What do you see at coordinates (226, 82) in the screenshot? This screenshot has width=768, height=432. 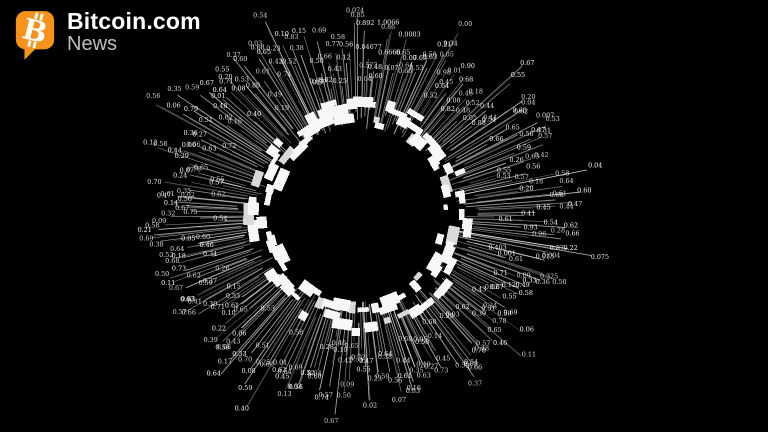 I see `value-label: 0.71` at bounding box center [226, 82].